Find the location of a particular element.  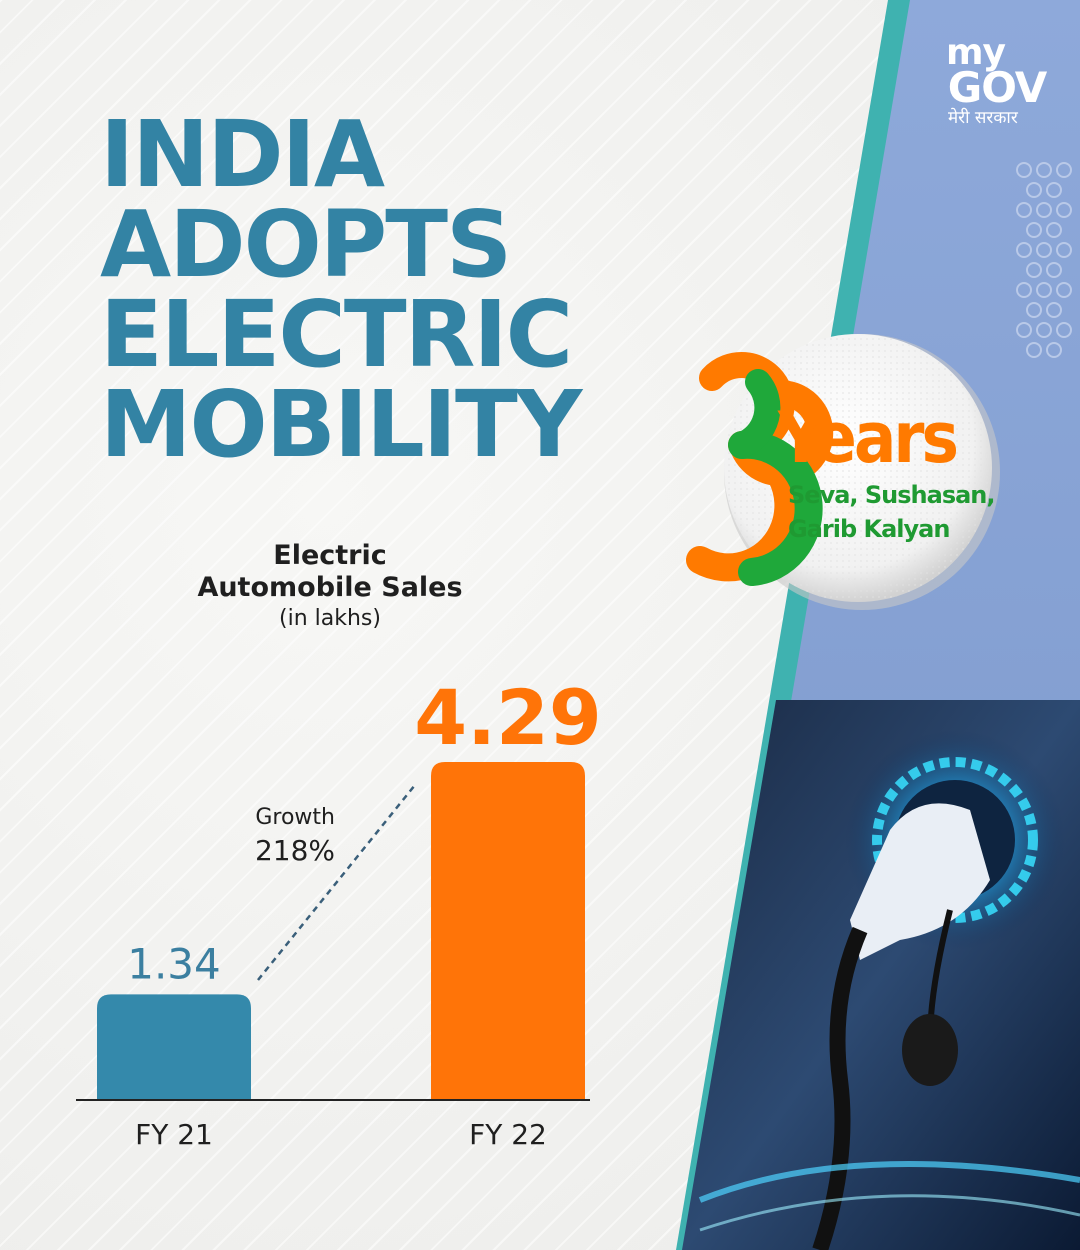

badge-eight-icon is located at coordinates (760, 469).